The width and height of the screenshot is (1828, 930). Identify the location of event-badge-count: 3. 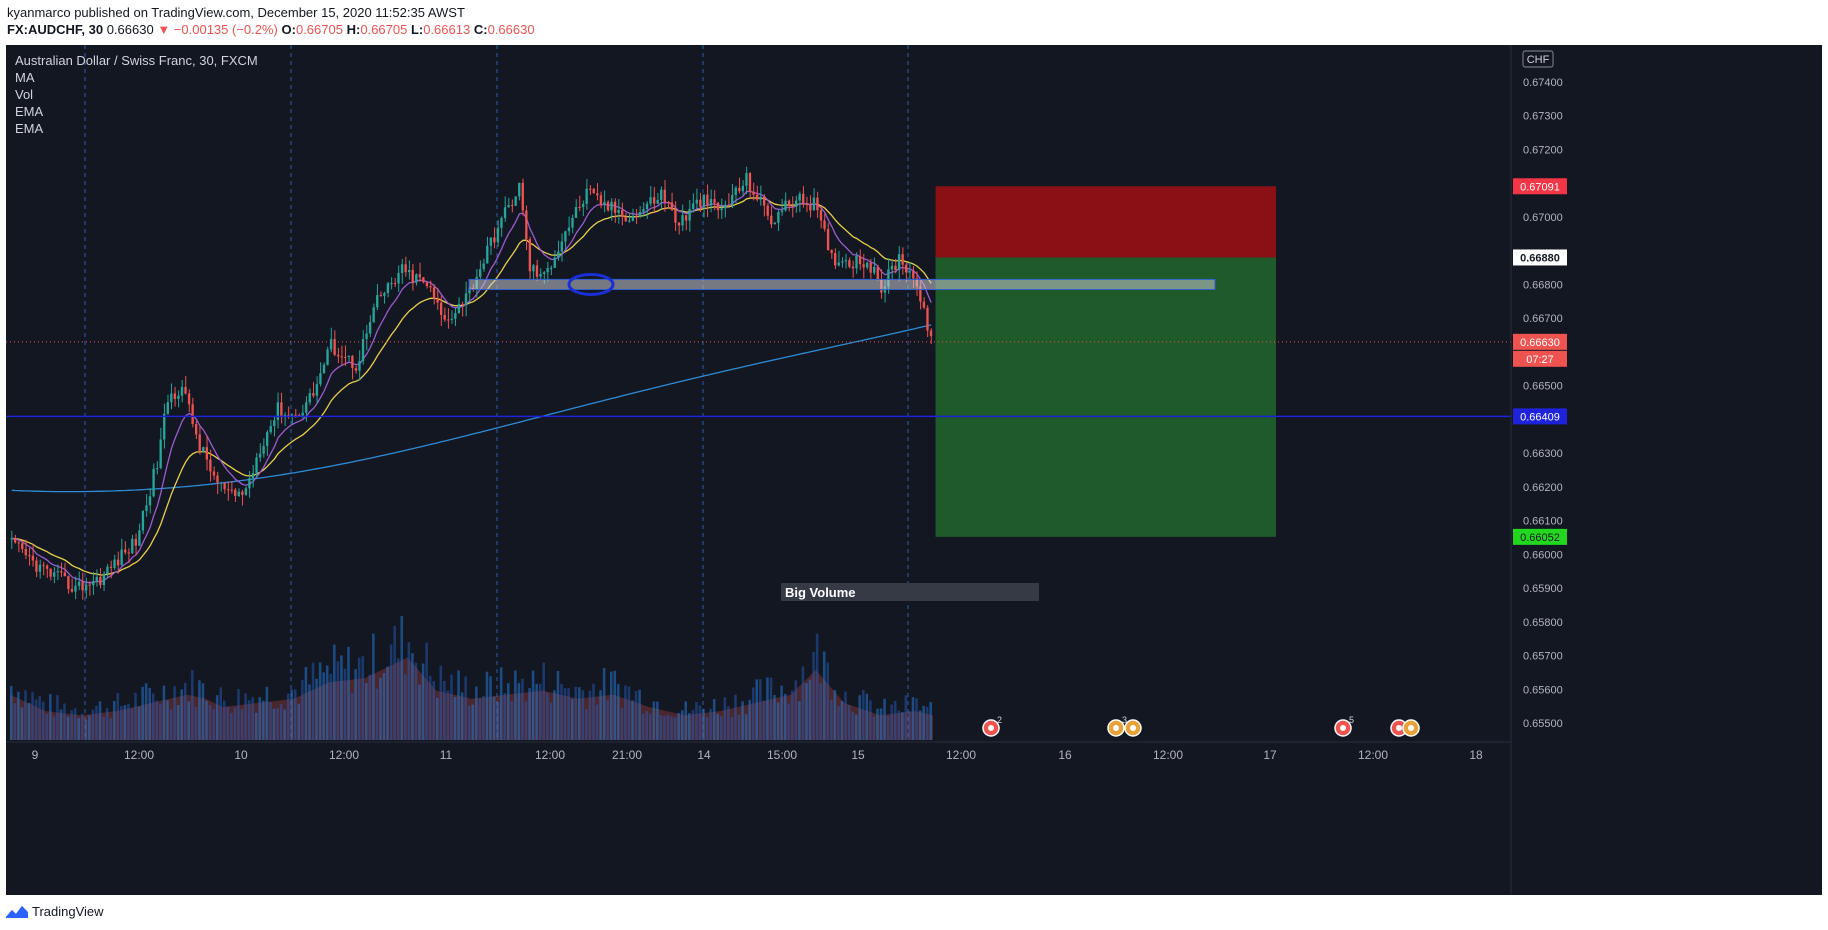
(1124, 720).